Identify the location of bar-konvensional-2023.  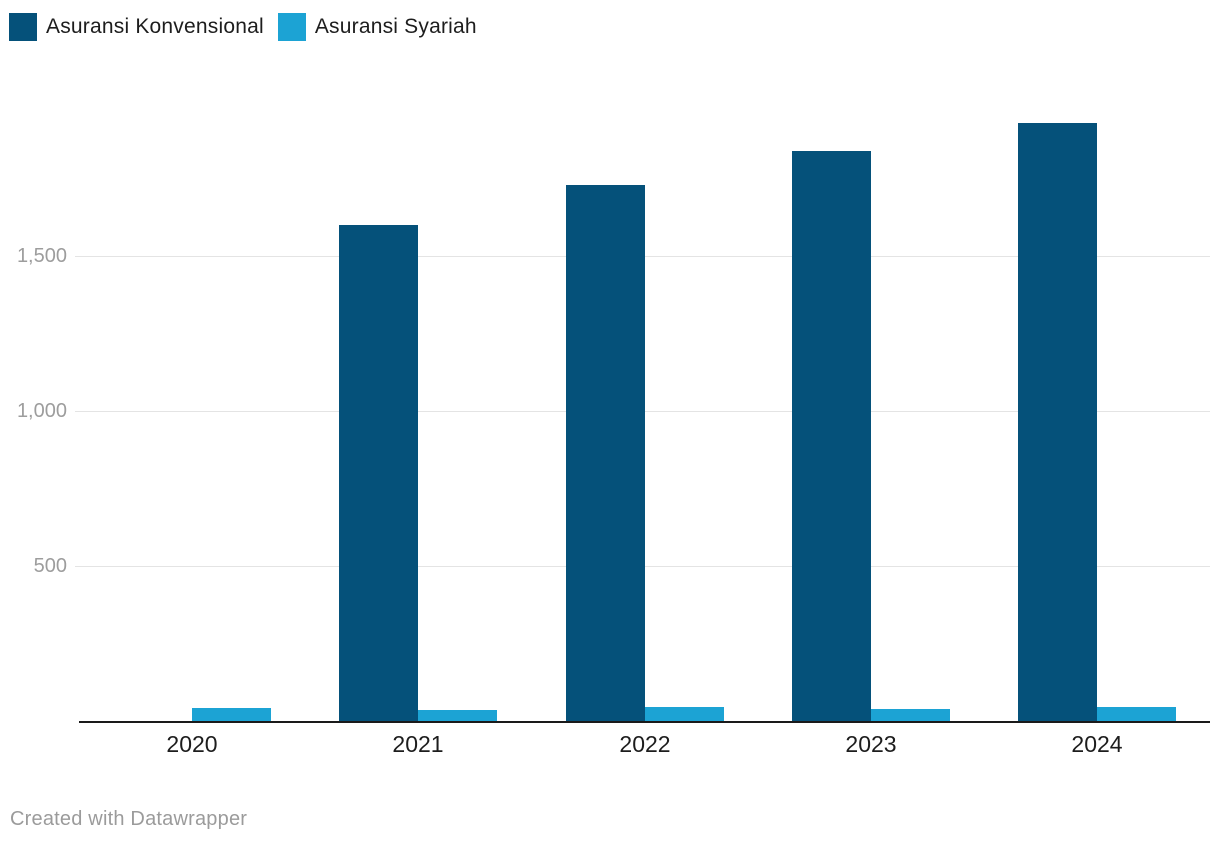
(831, 436).